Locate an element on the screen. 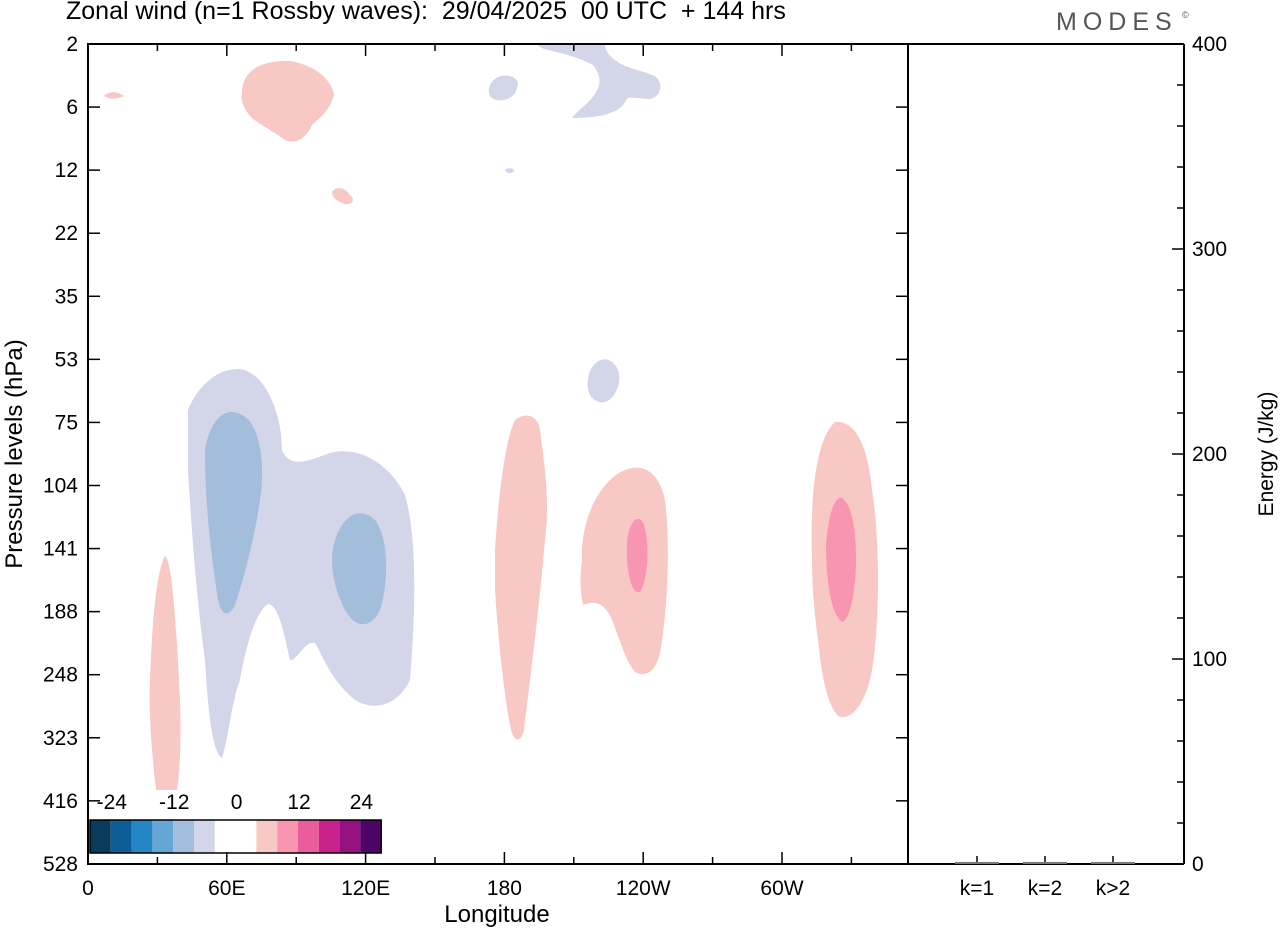 This screenshot has height=930, width=1280. energy-tick-label: 300 is located at coordinates (1209, 249).